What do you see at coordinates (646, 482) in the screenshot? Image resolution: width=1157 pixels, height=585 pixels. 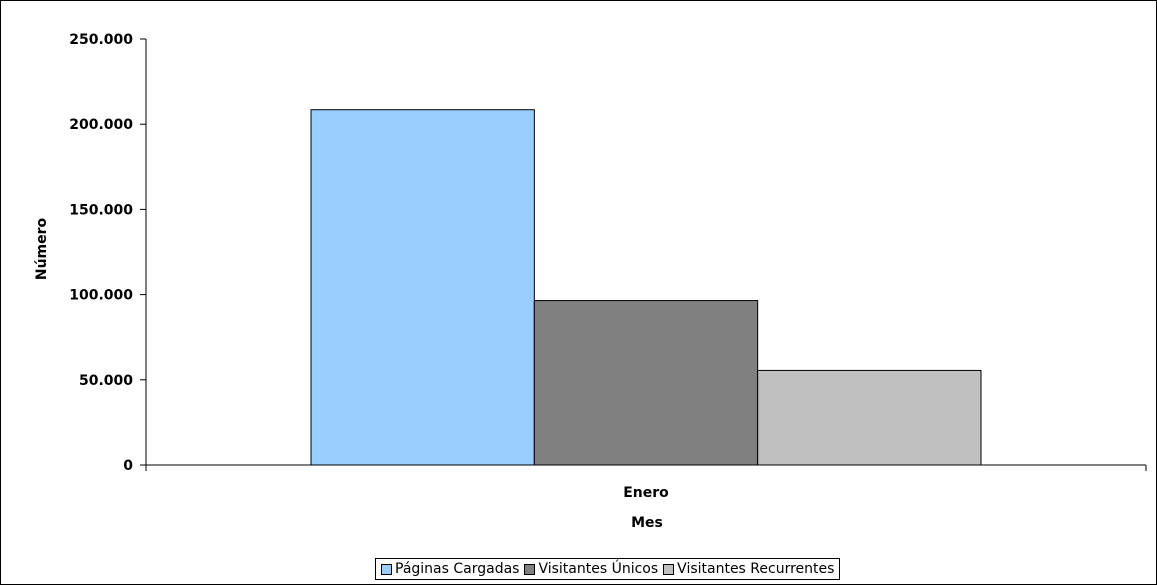 I see `x-axis: Enero` at bounding box center [646, 482].